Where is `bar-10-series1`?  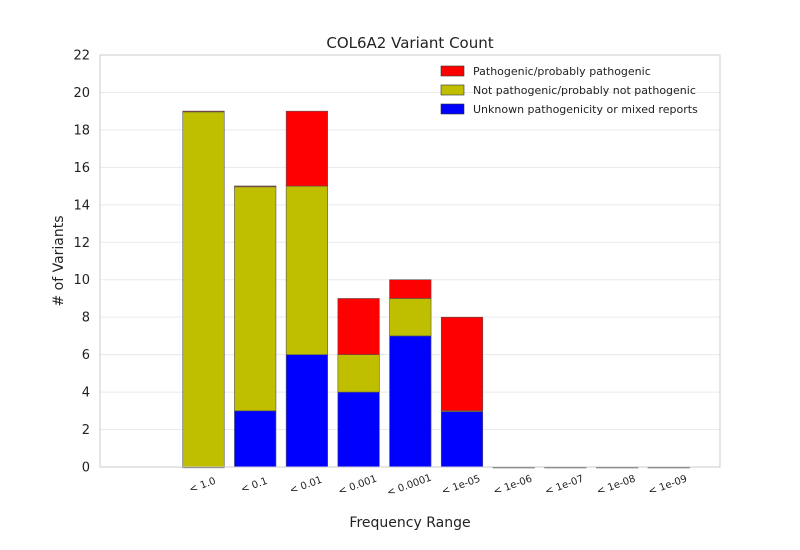 bar-10-series1 is located at coordinates (203, 289).